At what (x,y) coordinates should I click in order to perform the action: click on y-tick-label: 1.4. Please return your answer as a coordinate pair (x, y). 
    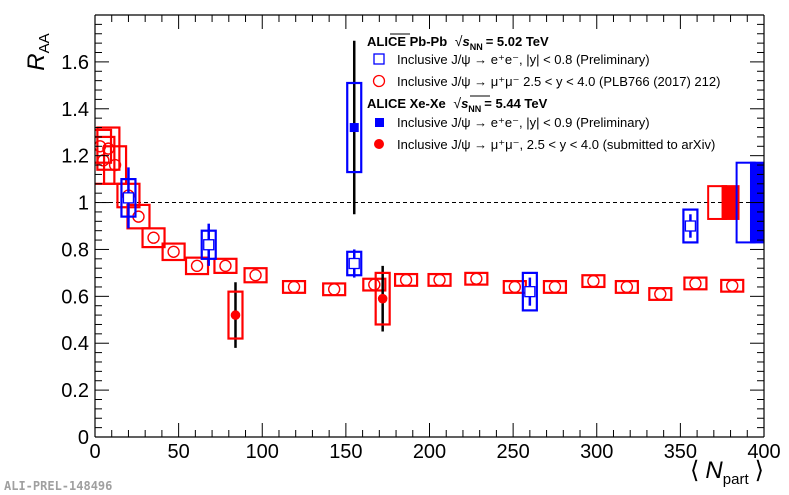
    Looking at the image, I should click on (75, 110).